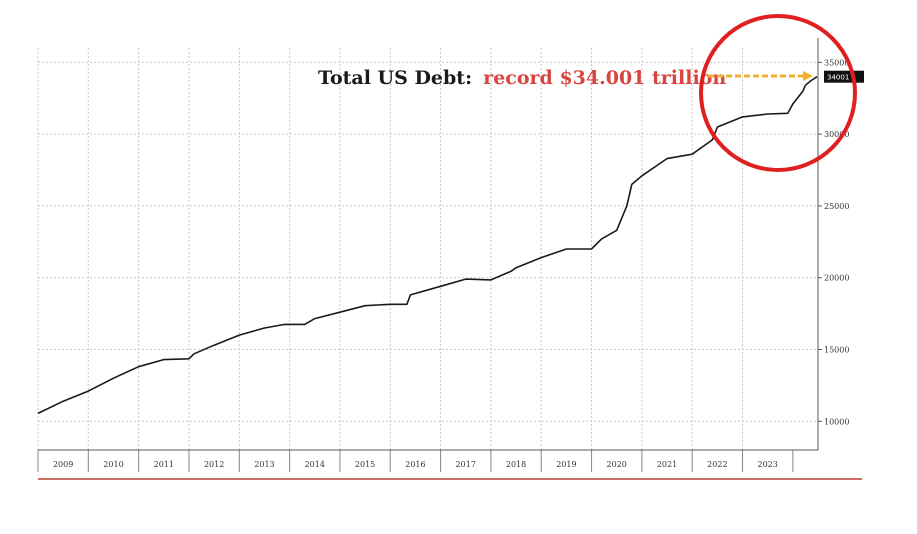  I want to click on annotation-text: Total US Debt: record $34.001 trillion, so click(522, 78).